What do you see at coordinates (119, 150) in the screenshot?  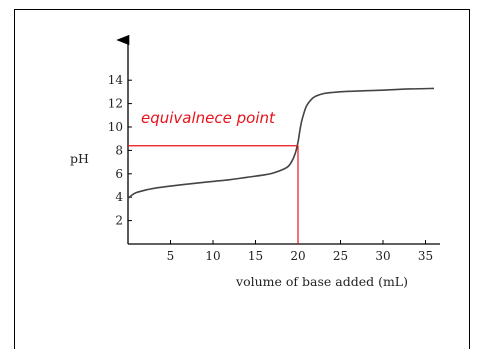 I see `y-tick-label: 8` at bounding box center [119, 150].